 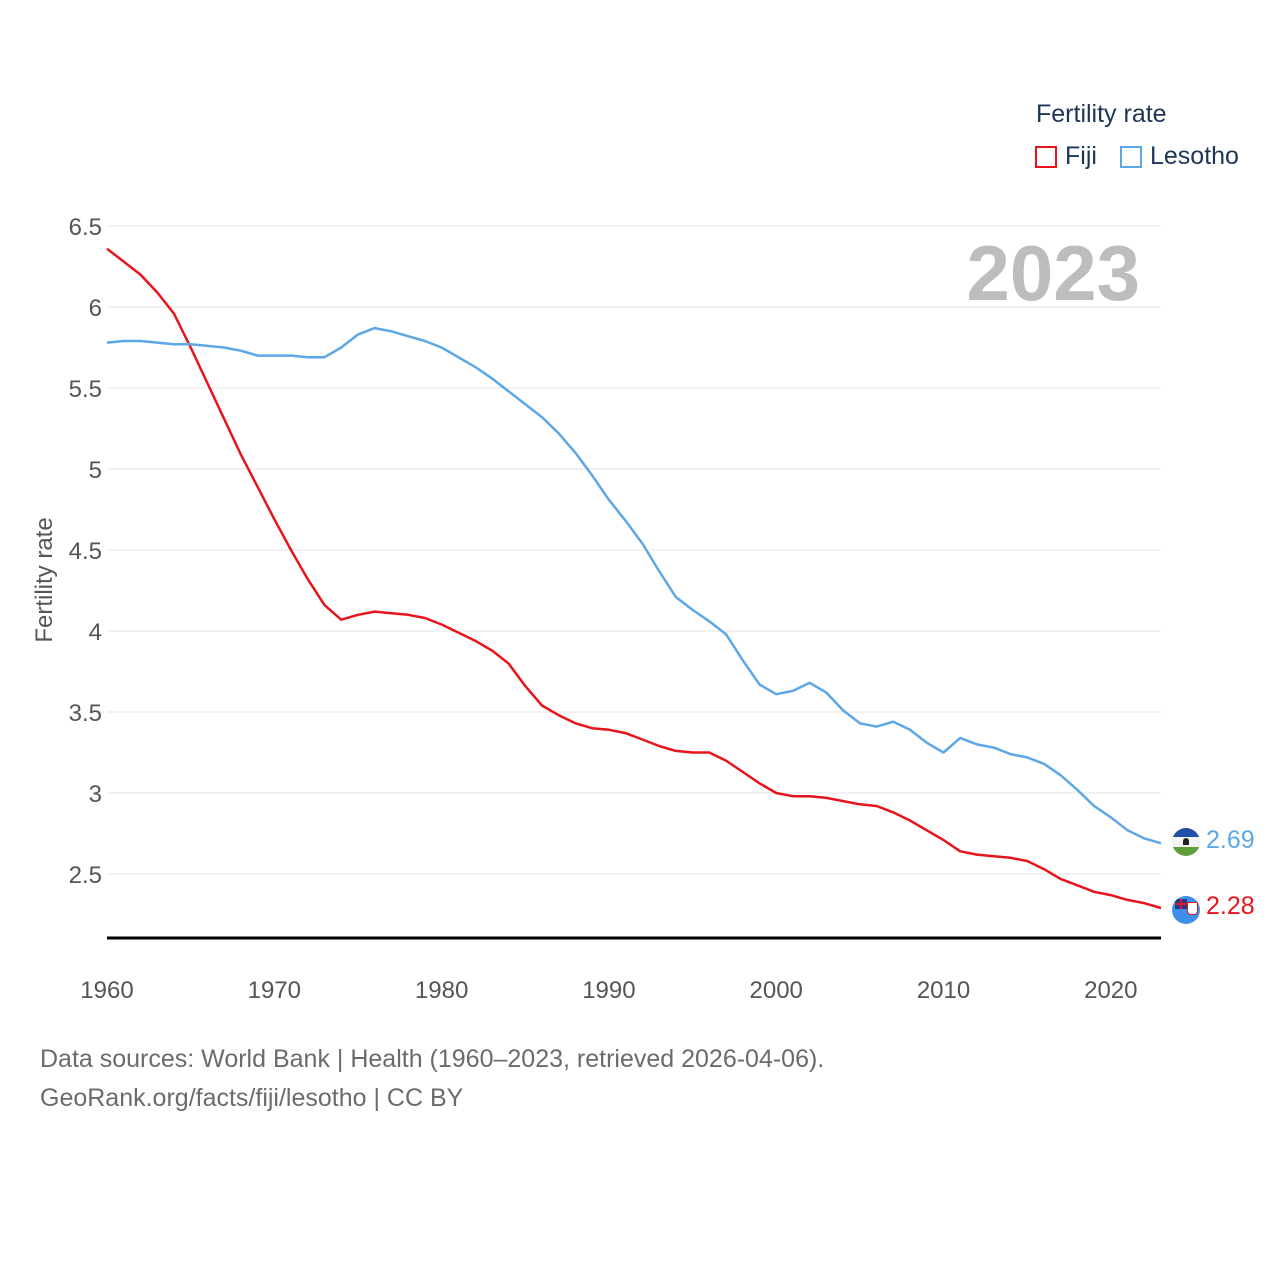 What do you see at coordinates (85, 389) in the screenshot?
I see `y-tick-label: 5.5` at bounding box center [85, 389].